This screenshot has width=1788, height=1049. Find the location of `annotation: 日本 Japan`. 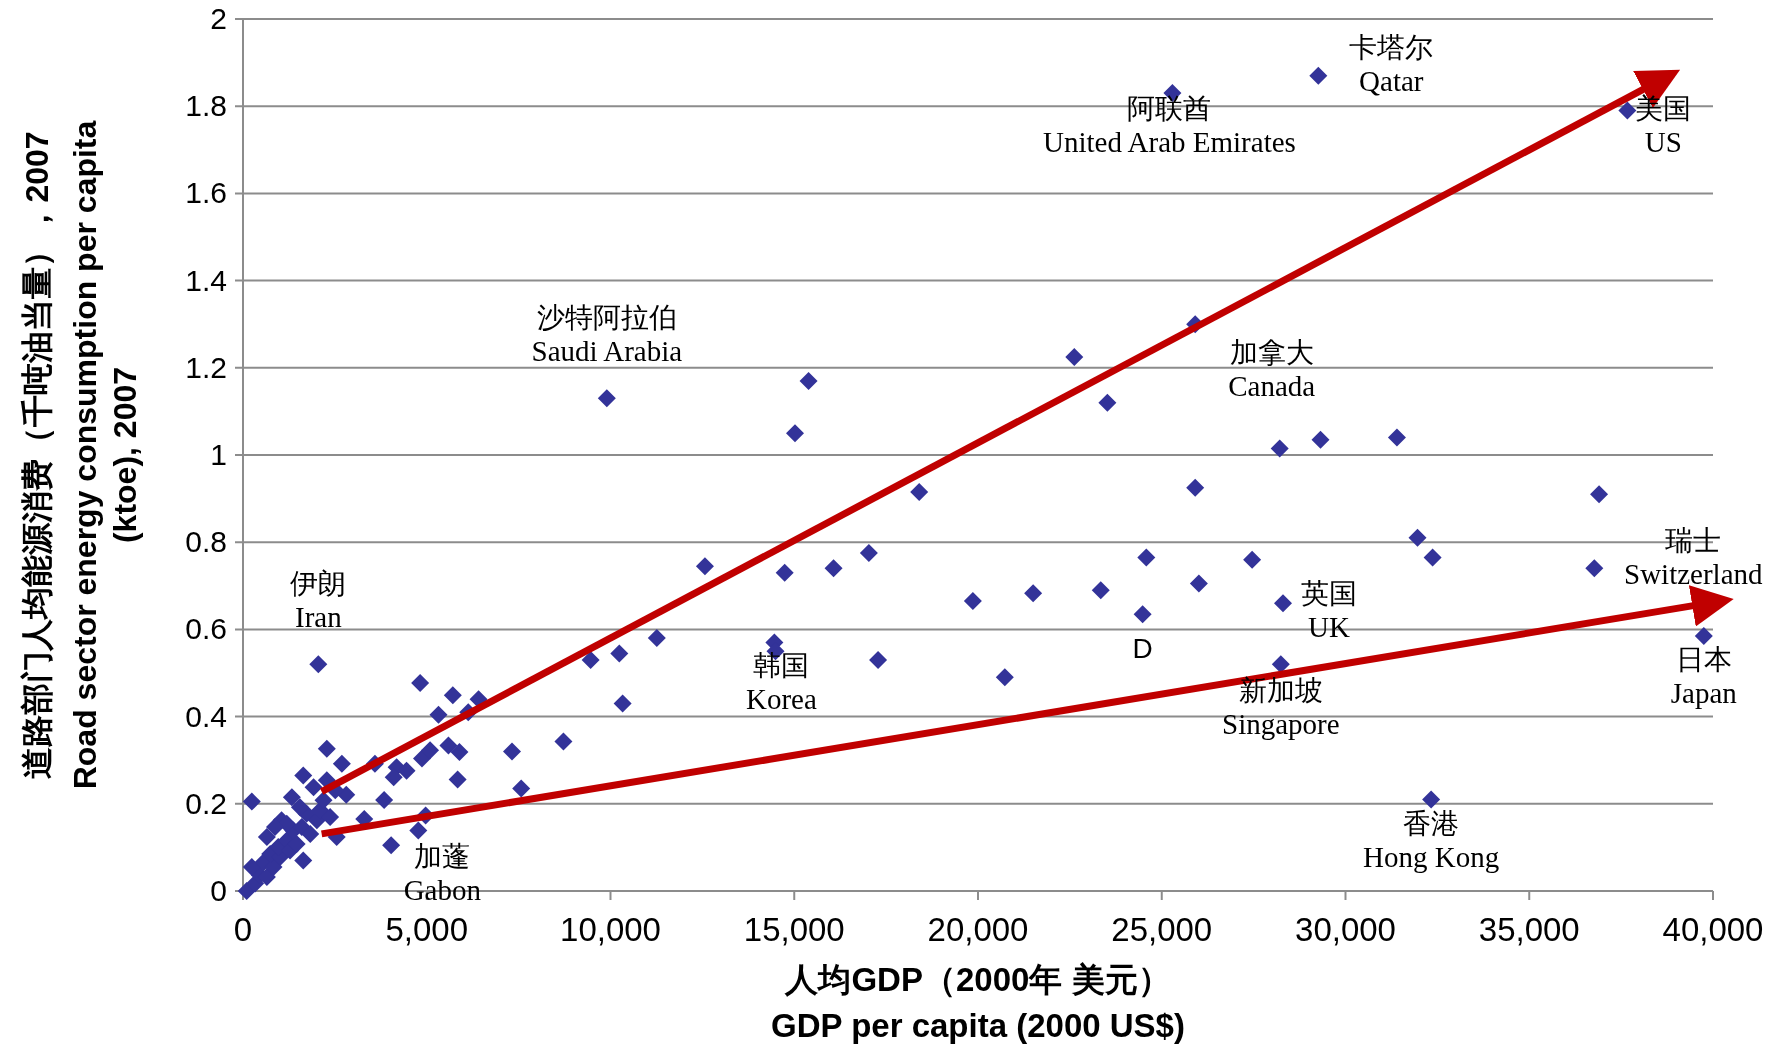

annotation: 日本 Japan is located at coordinates (1704, 676).